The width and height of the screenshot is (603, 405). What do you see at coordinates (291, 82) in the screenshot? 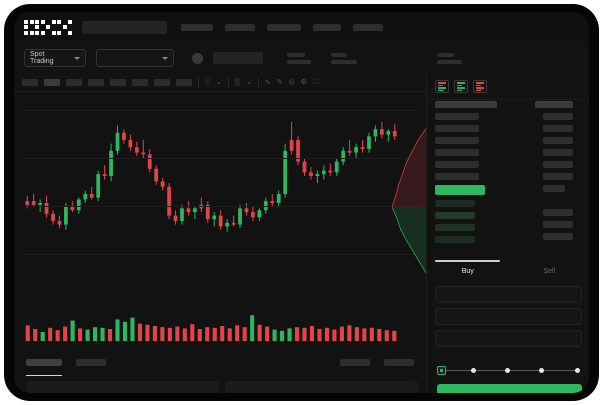
I see `alert-icon: ◎` at bounding box center [291, 82].